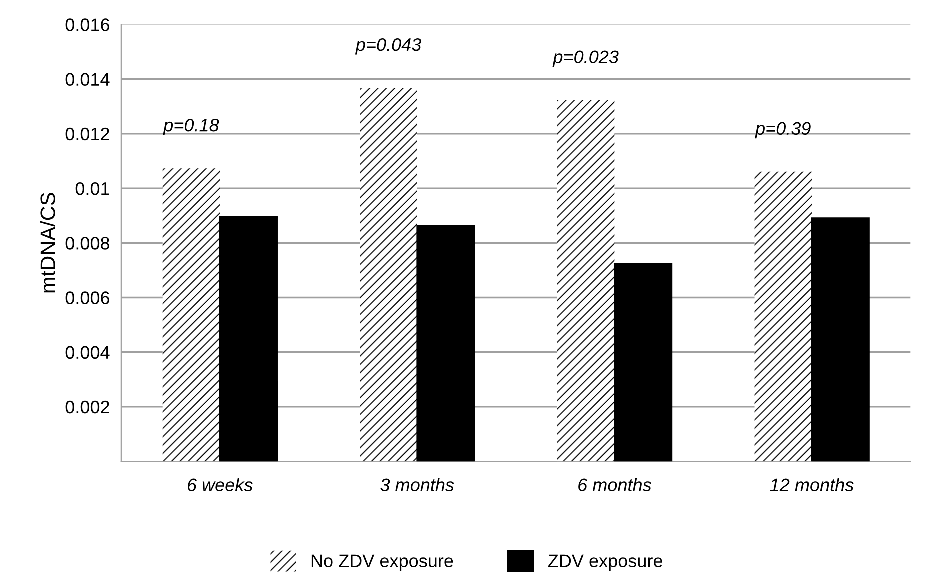  What do you see at coordinates (417, 485) in the screenshot?
I see `x-tick-label: 3 months` at bounding box center [417, 485].